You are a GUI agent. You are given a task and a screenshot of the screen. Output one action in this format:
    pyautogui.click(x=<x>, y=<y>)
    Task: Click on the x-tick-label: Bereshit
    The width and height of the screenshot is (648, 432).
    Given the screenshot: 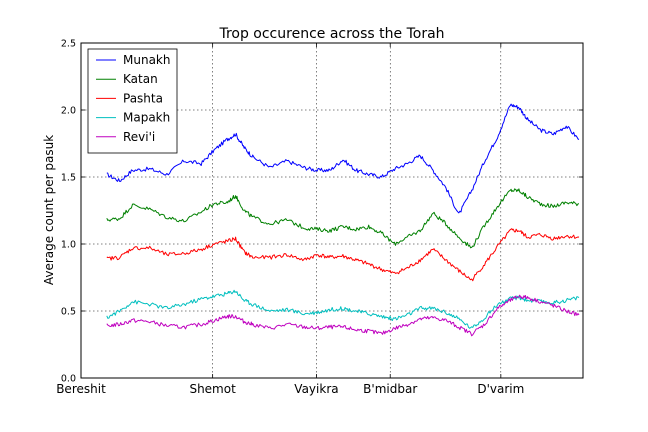 What is the action you would take?
    pyautogui.click(x=81, y=389)
    